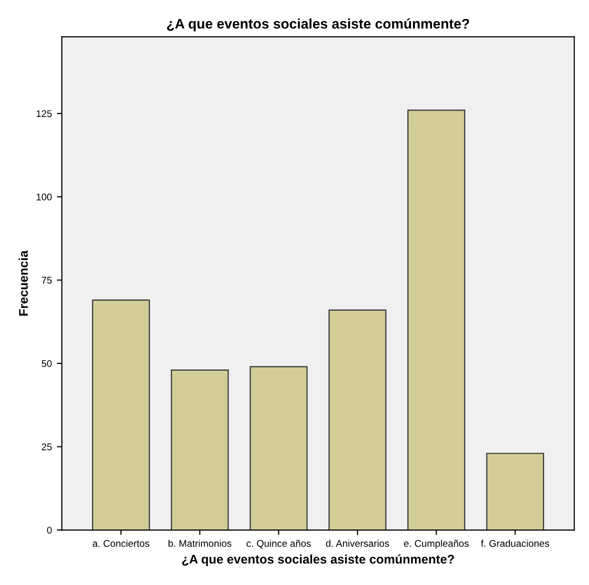  What do you see at coordinates (47, 446) in the screenshot?
I see `y-tick-label: 25` at bounding box center [47, 446].